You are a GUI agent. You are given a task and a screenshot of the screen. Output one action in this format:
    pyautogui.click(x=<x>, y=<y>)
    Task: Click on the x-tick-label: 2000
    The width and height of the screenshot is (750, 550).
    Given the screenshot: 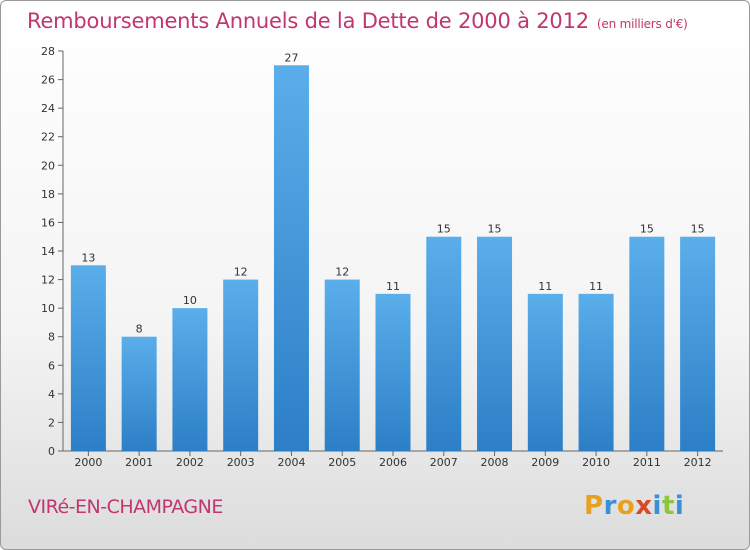 What is the action you would take?
    pyautogui.click(x=88, y=462)
    